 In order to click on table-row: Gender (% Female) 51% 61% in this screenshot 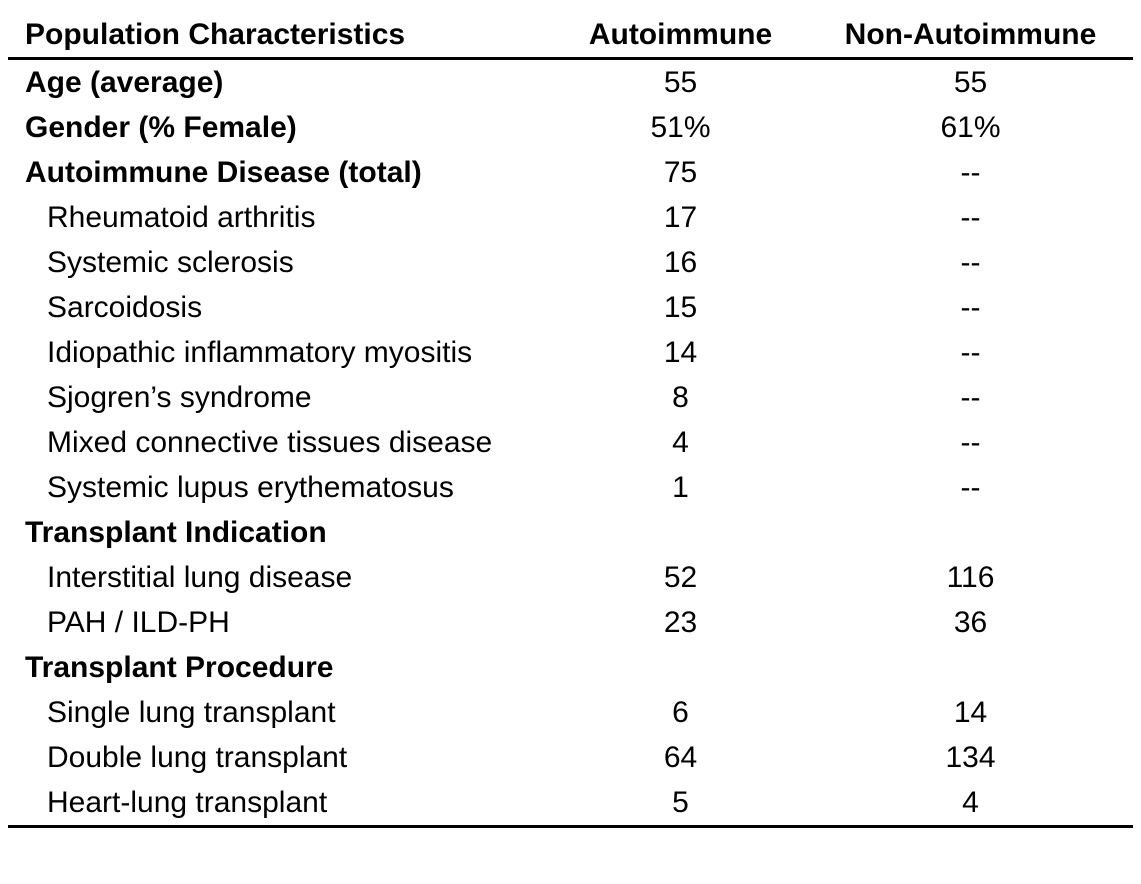, I will do `click(570, 127)`.